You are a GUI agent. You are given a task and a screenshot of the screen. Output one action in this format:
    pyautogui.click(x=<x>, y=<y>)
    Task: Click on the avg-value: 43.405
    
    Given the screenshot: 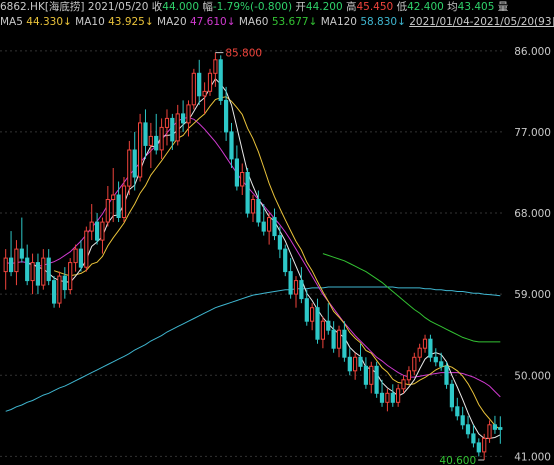 What is the action you would take?
    pyautogui.click(x=476, y=7)
    